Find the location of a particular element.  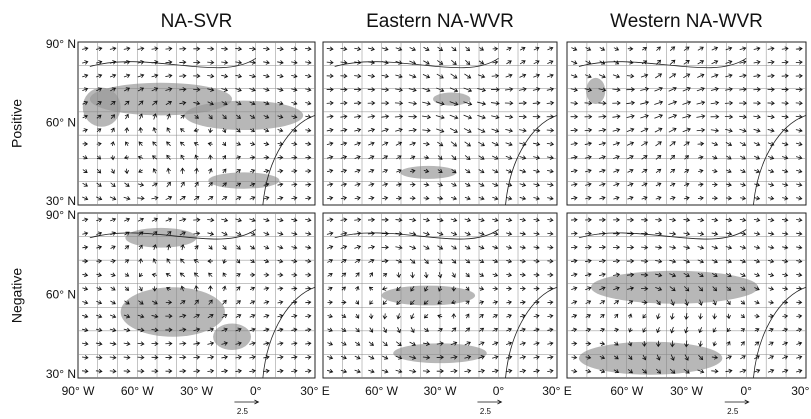

row-label: Negative is located at coordinates (17, 295).